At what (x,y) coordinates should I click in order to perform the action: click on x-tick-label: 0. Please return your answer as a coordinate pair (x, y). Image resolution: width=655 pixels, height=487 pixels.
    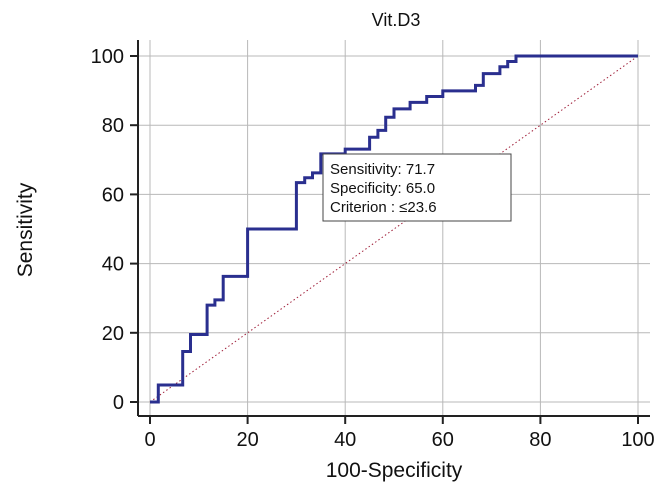
    Looking at the image, I should click on (149, 440).